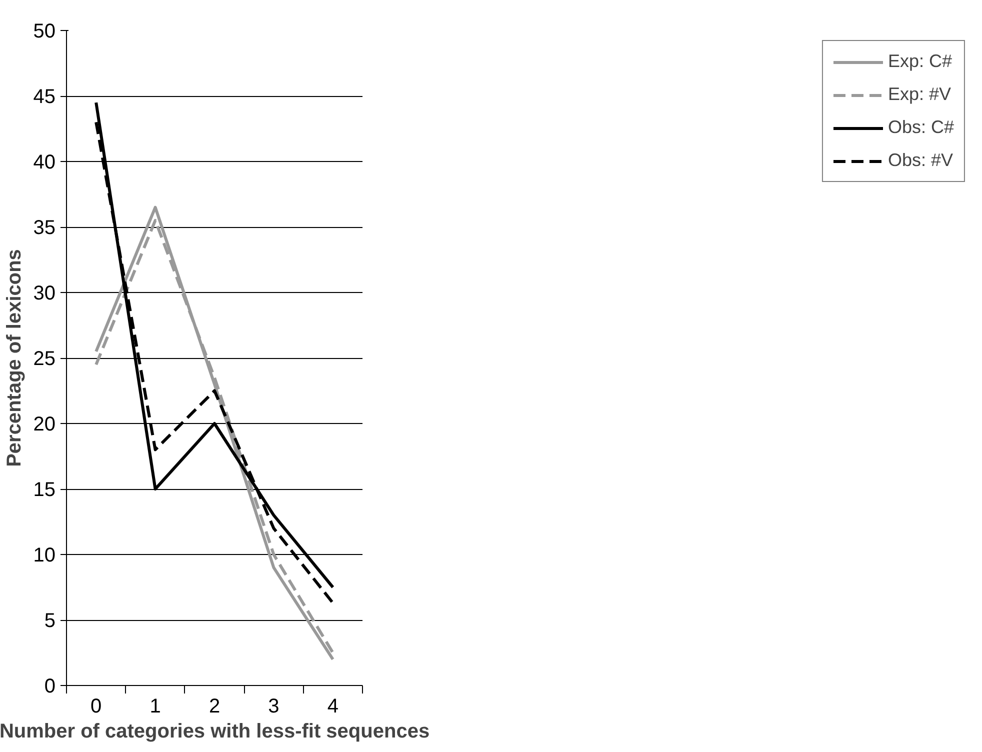 Image resolution: width=982 pixels, height=752 pixels. I want to click on legend-label: Exp: #V, so click(920, 94).